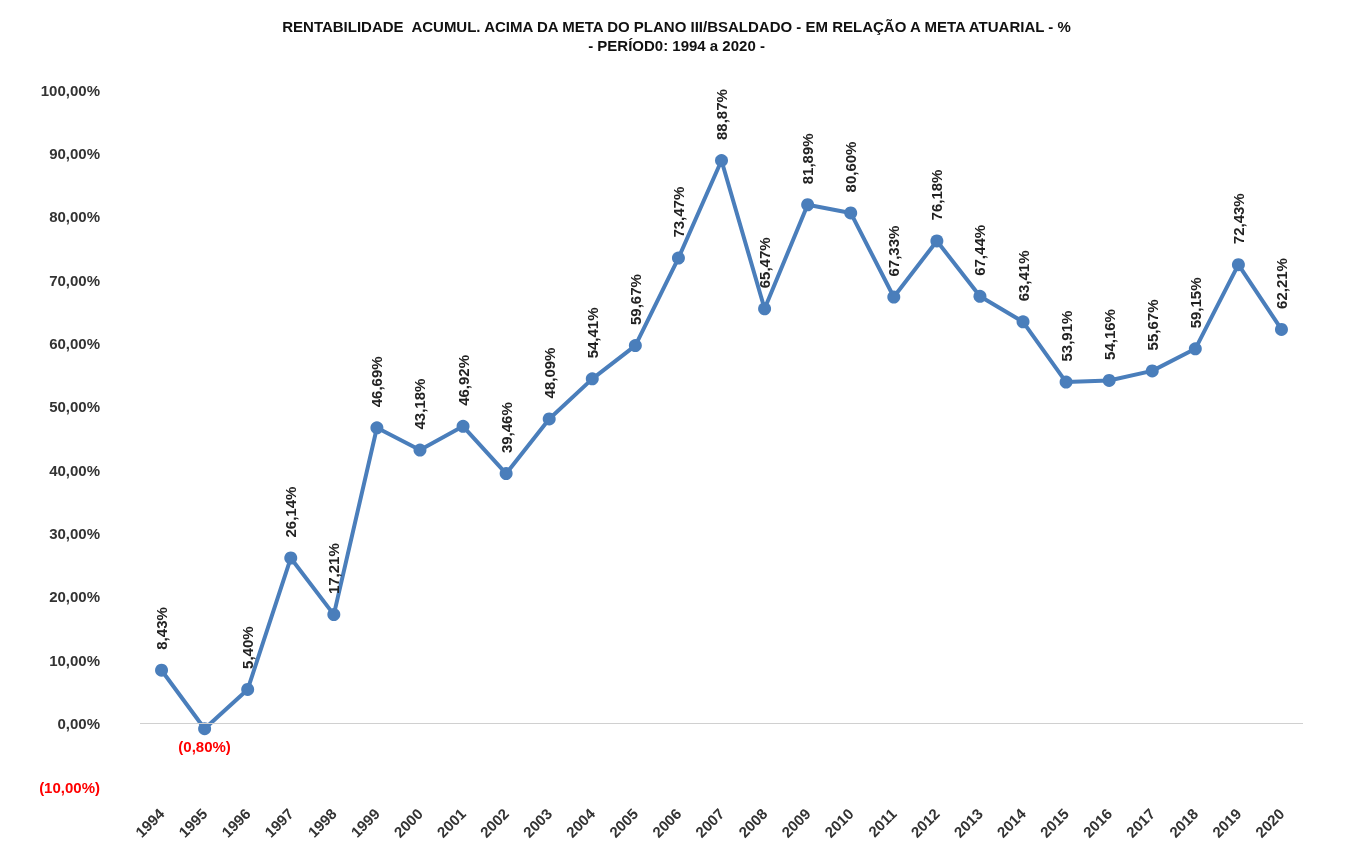 This screenshot has width=1353, height=862. I want to click on data-label: 46,92%, so click(463, 380).